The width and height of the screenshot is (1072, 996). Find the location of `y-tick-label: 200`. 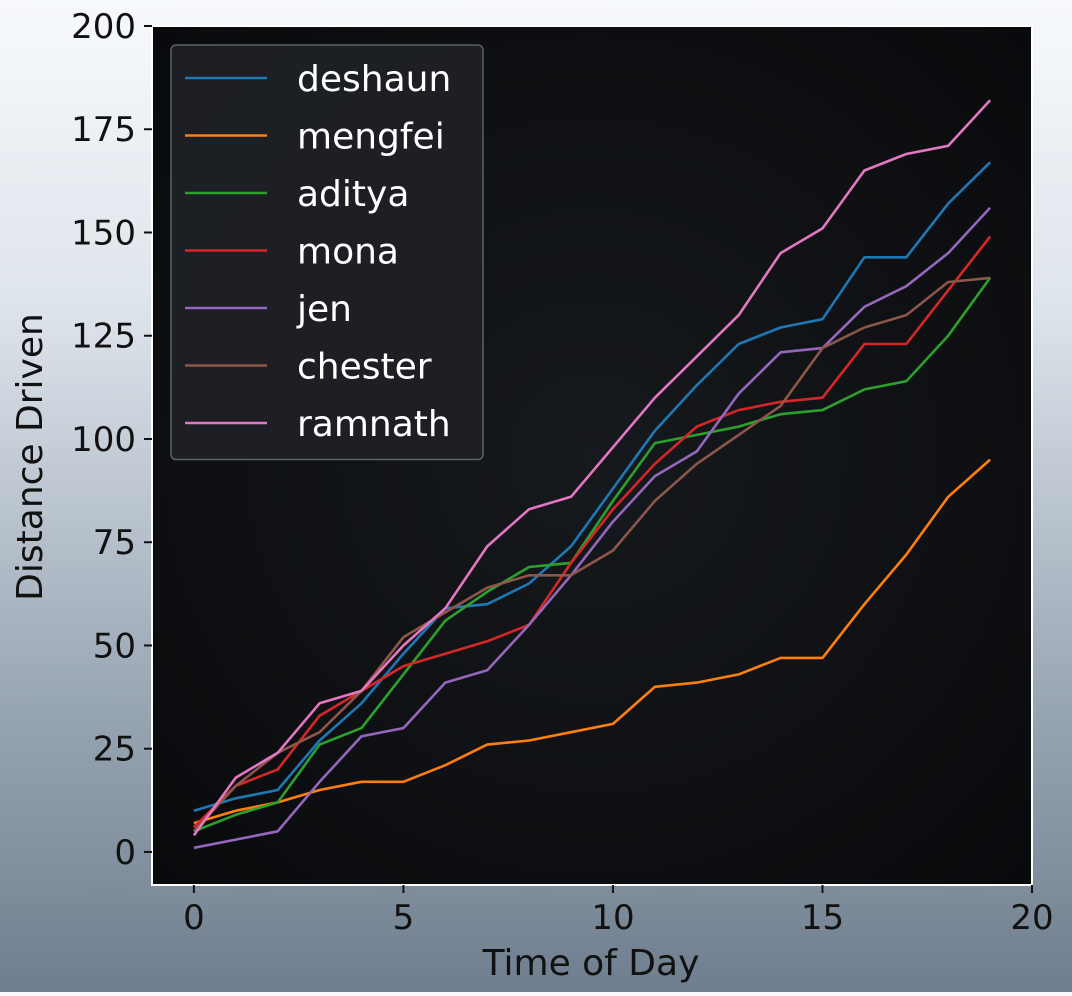

y-tick-label: 200 is located at coordinates (103, 27).